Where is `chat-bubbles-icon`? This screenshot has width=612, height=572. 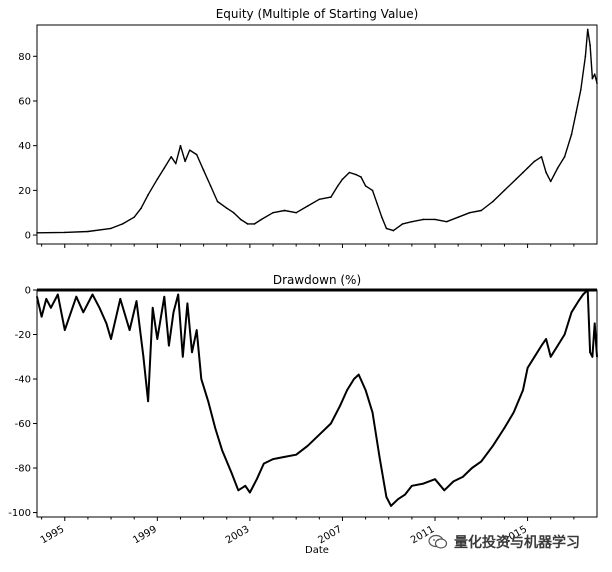
chat-bubbles-icon is located at coordinates (438, 541).